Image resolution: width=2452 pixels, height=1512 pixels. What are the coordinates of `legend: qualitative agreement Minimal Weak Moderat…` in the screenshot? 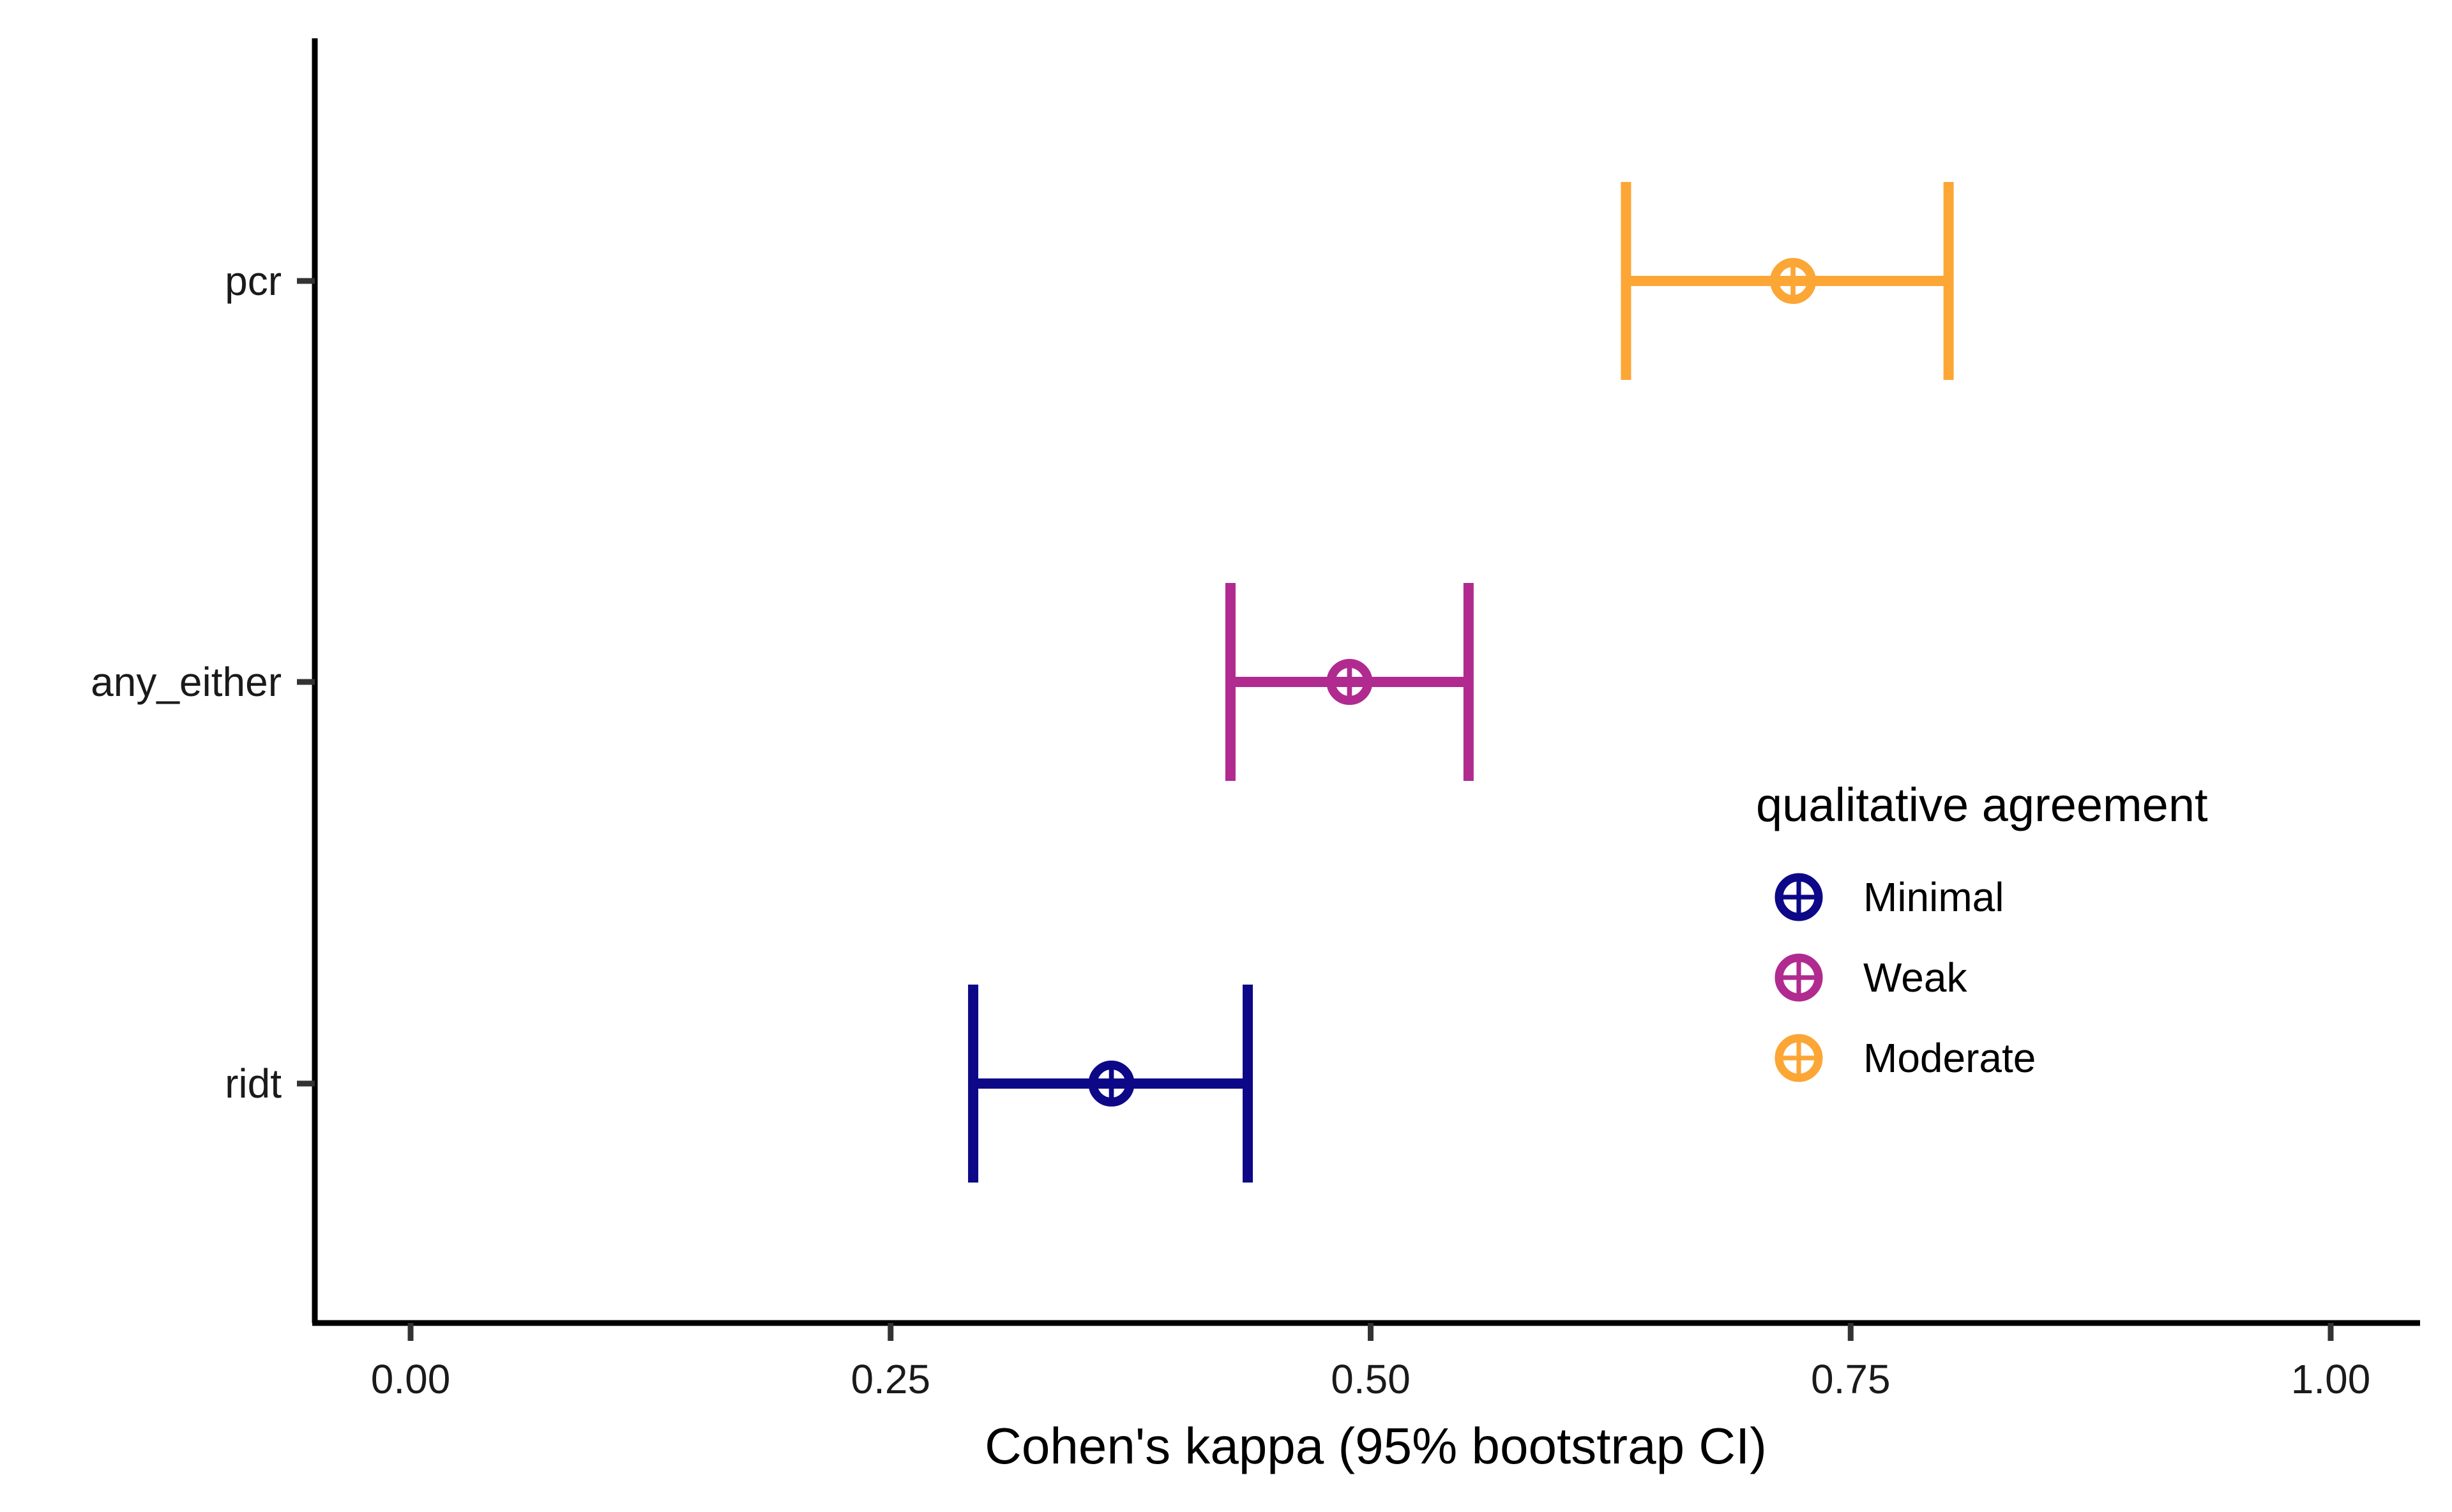 It's located at (1982, 930).